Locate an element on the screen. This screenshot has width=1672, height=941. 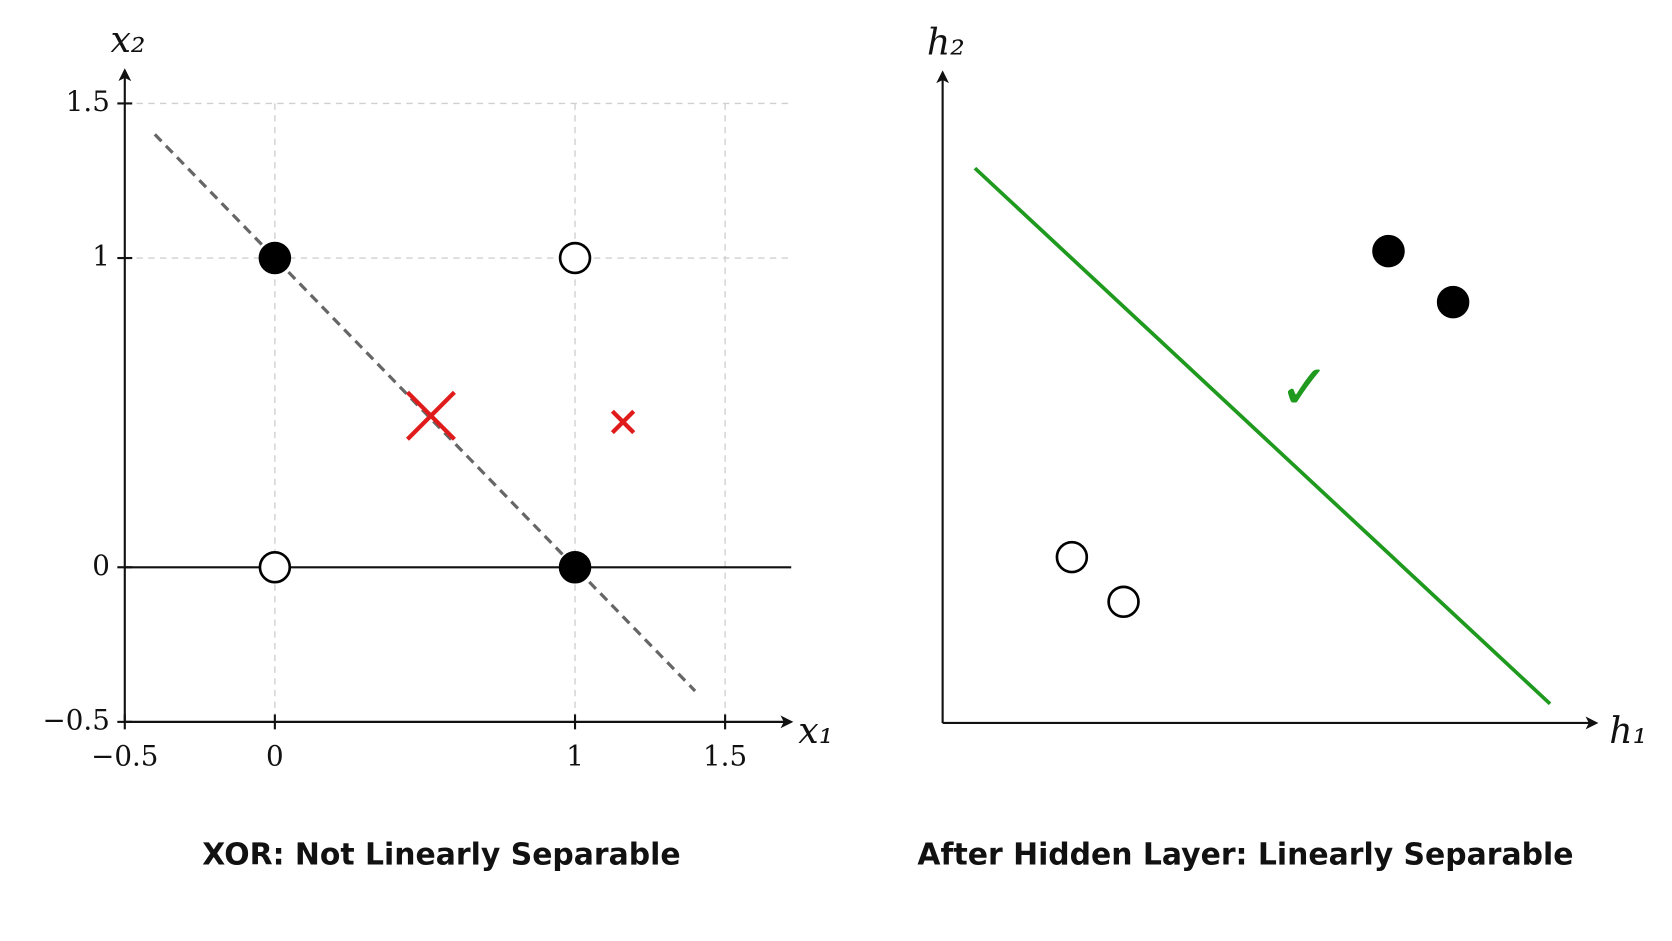
chart-caption: XOR: Not Linearly Separable is located at coordinates (441, 855).